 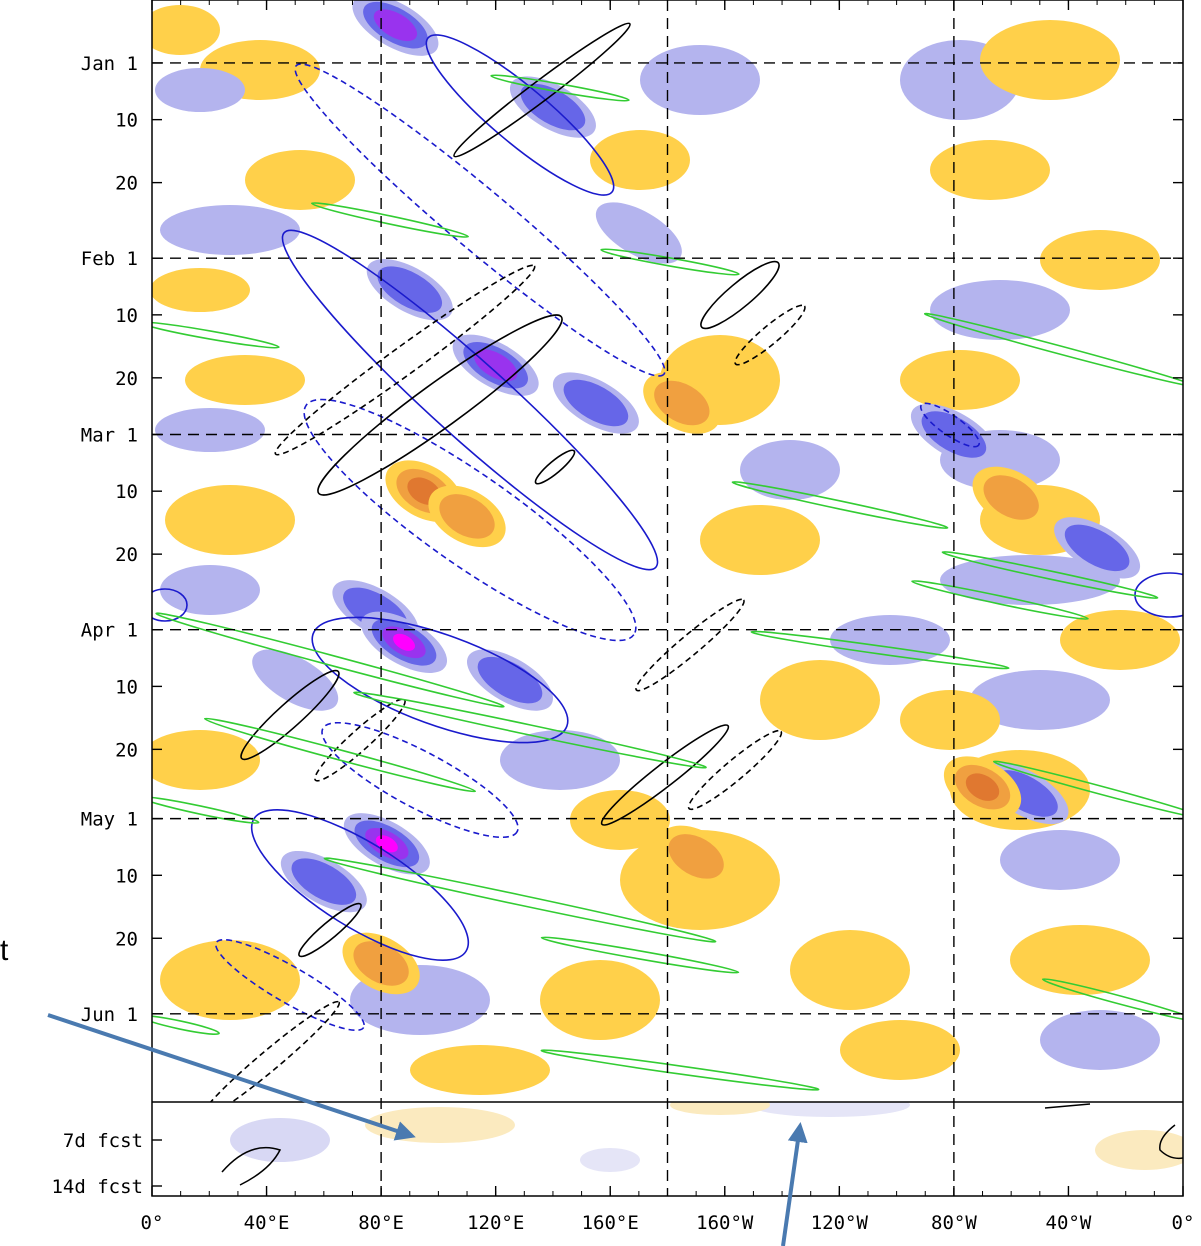 What do you see at coordinates (109, 436) in the screenshot?
I see `y-tick-label: Mar 1` at bounding box center [109, 436].